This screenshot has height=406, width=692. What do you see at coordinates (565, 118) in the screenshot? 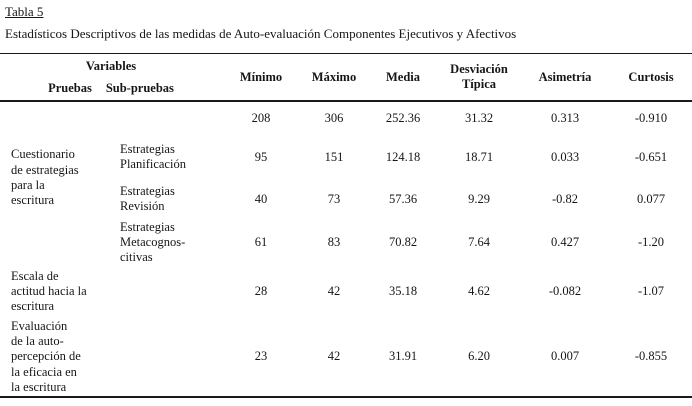
I see `value-asimetria: 0.313` at bounding box center [565, 118].